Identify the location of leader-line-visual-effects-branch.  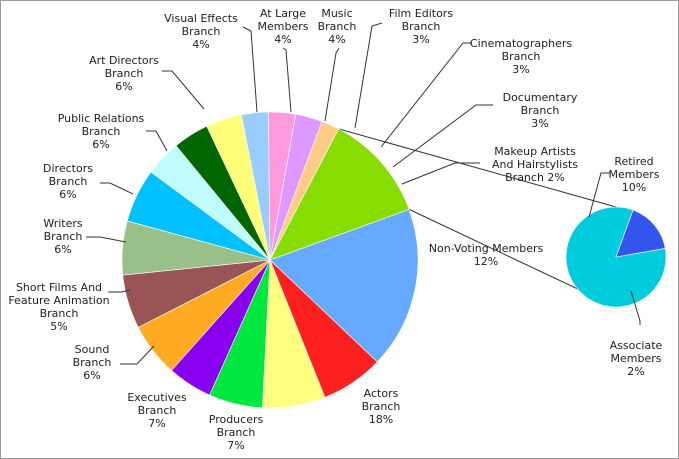
(250, 69).